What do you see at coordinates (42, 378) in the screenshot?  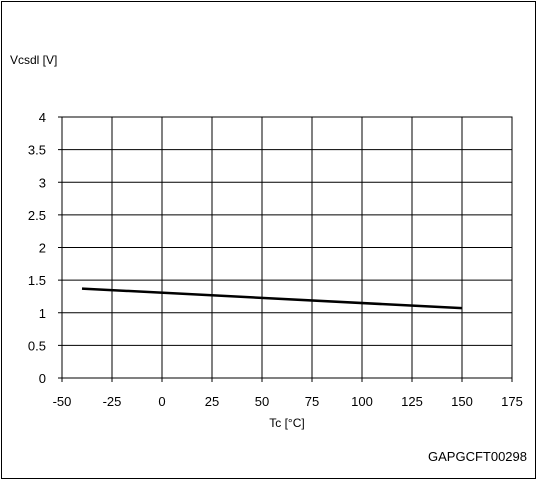 I see `y-tick-label: 0` at bounding box center [42, 378].